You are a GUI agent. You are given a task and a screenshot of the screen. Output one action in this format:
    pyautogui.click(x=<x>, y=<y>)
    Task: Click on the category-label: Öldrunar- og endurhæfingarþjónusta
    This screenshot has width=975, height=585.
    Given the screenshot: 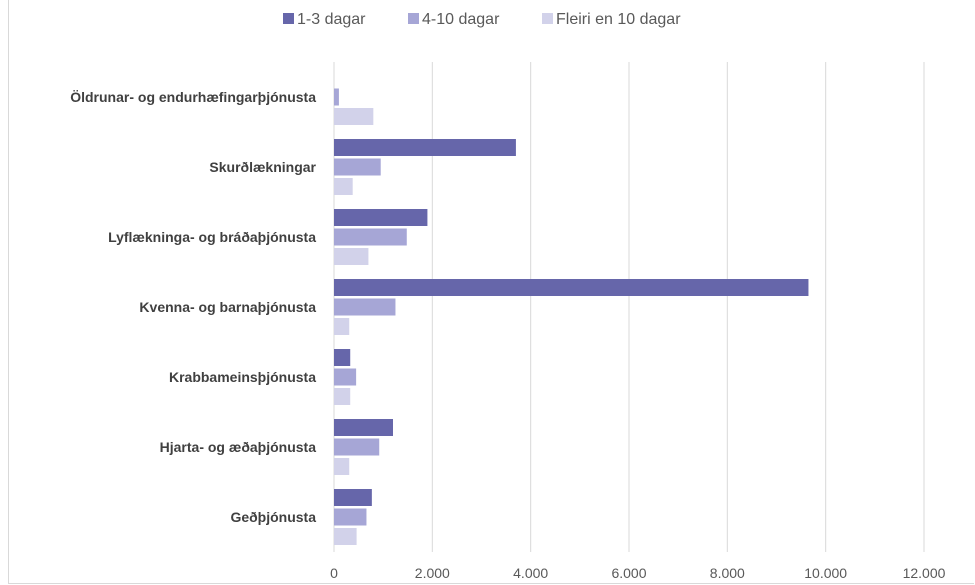 What is the action you would take?
    pyautogui.click(x=193, y=97)
    